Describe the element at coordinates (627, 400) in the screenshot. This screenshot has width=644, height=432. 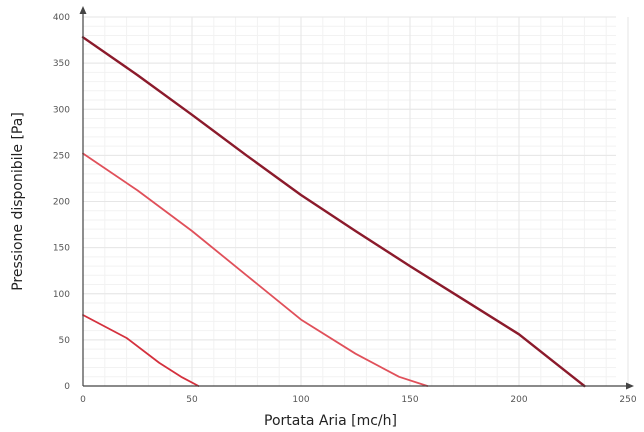
I see `x-tick-label: 250` at that location.